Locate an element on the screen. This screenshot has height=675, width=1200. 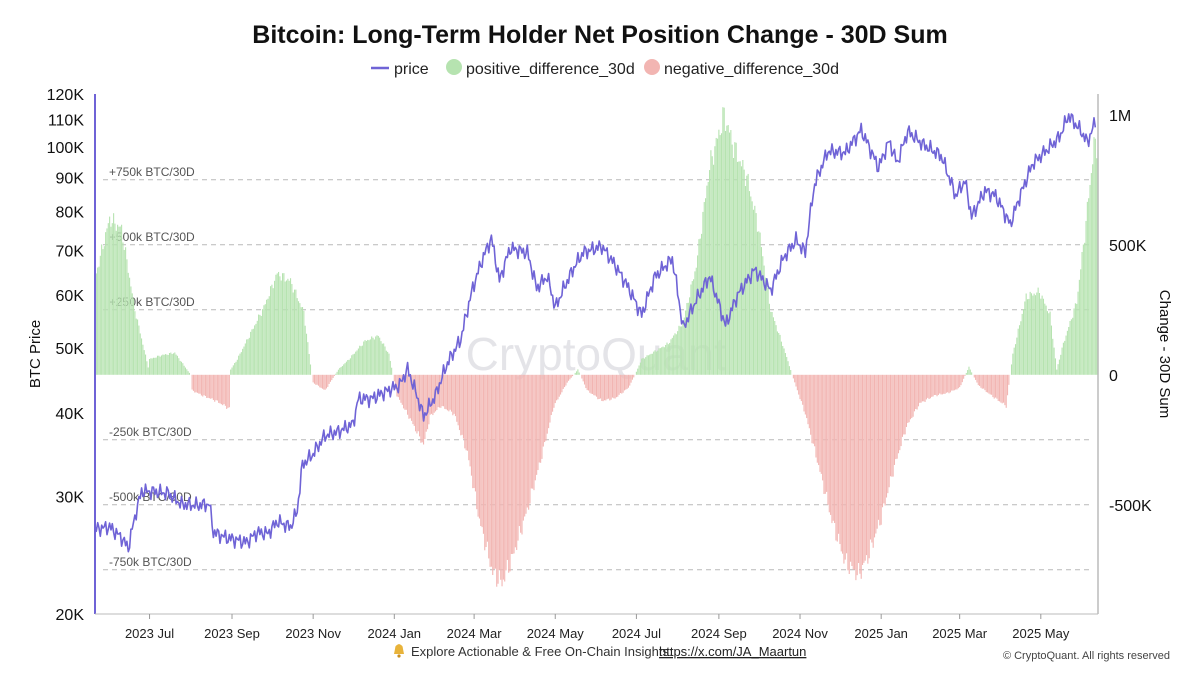
legend-positive-label: positive_difference_30d is located at coordinates (550, 69).